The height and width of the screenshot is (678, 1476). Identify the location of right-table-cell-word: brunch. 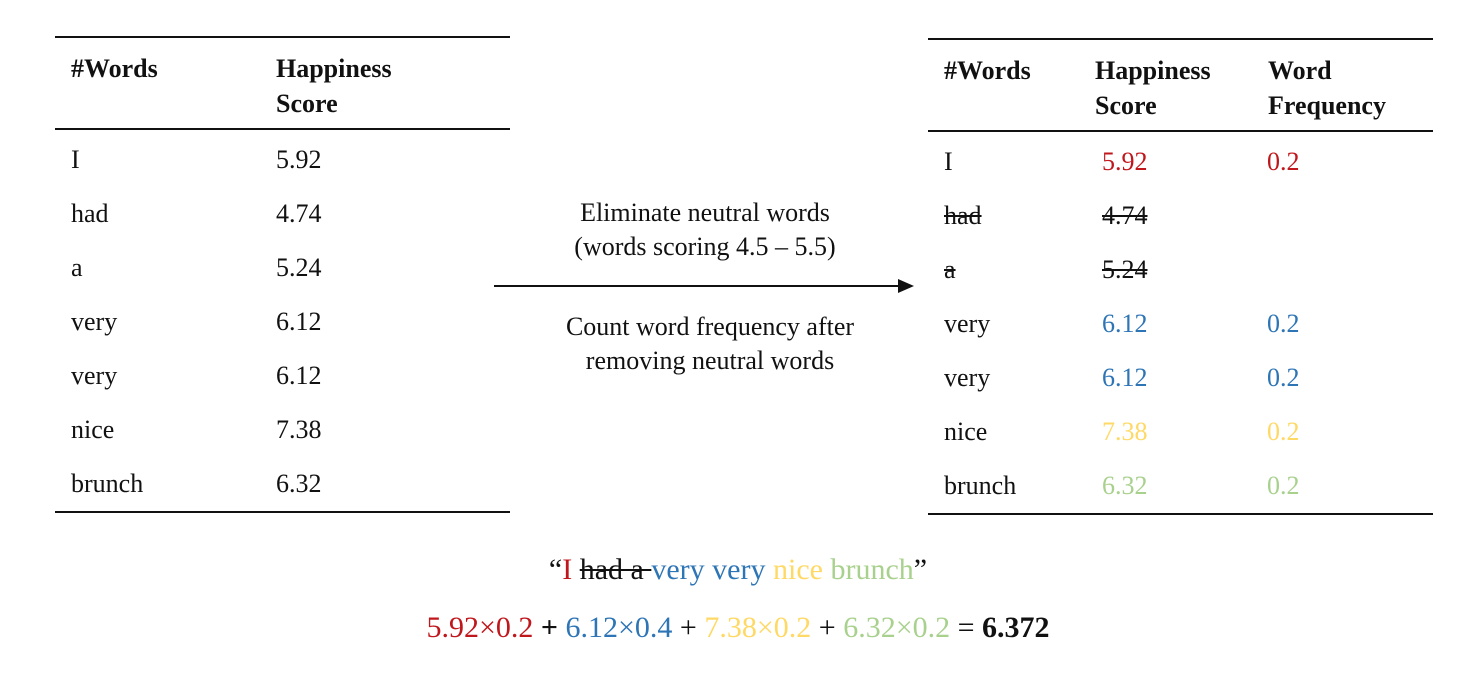
(980, 485).